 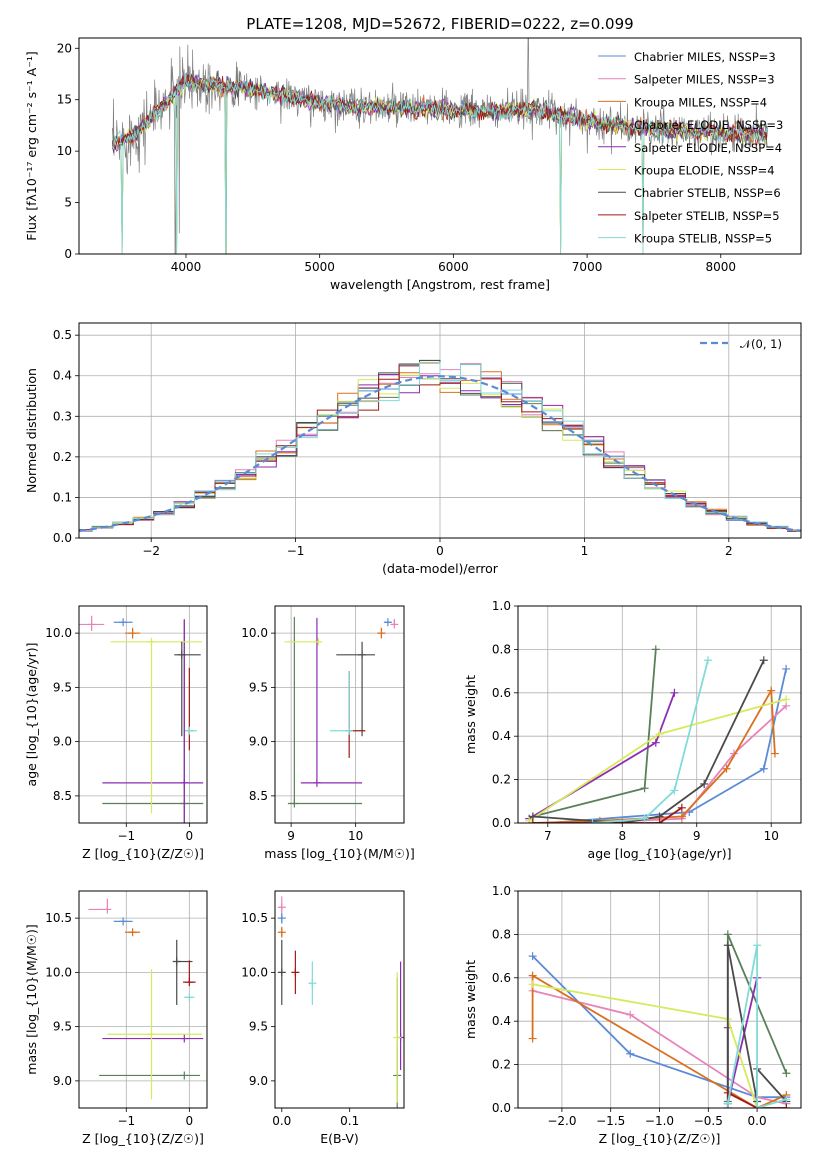 I want to click on x-tick-label: 8000, so click(x=721, y=267).